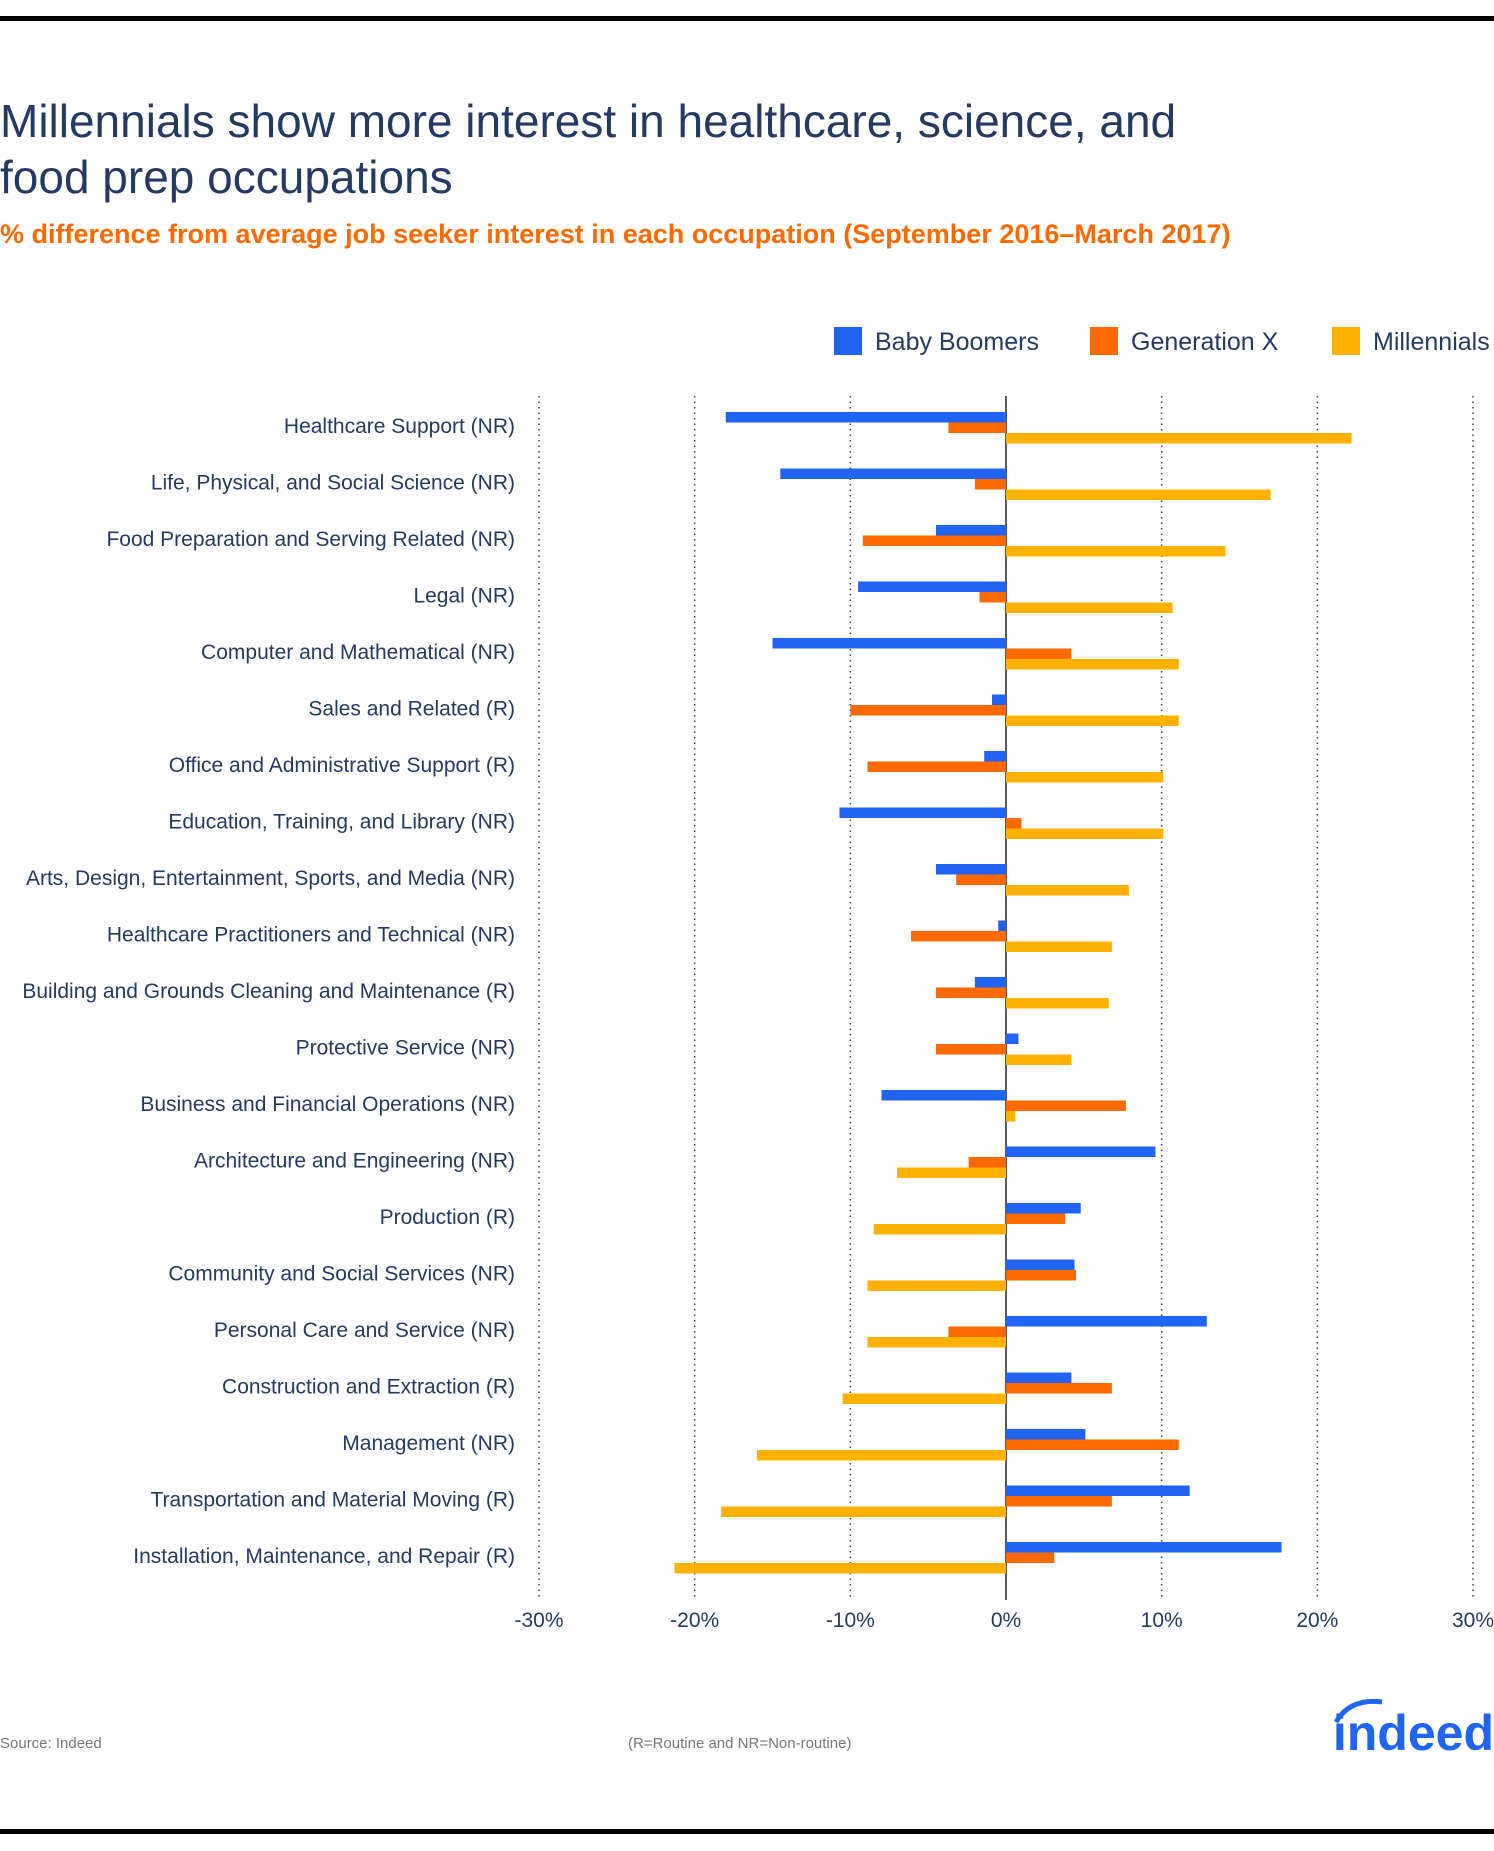  Describe the element at coordinates (747, 1831) in the screenshot. I see `bottom-rule` at that location.